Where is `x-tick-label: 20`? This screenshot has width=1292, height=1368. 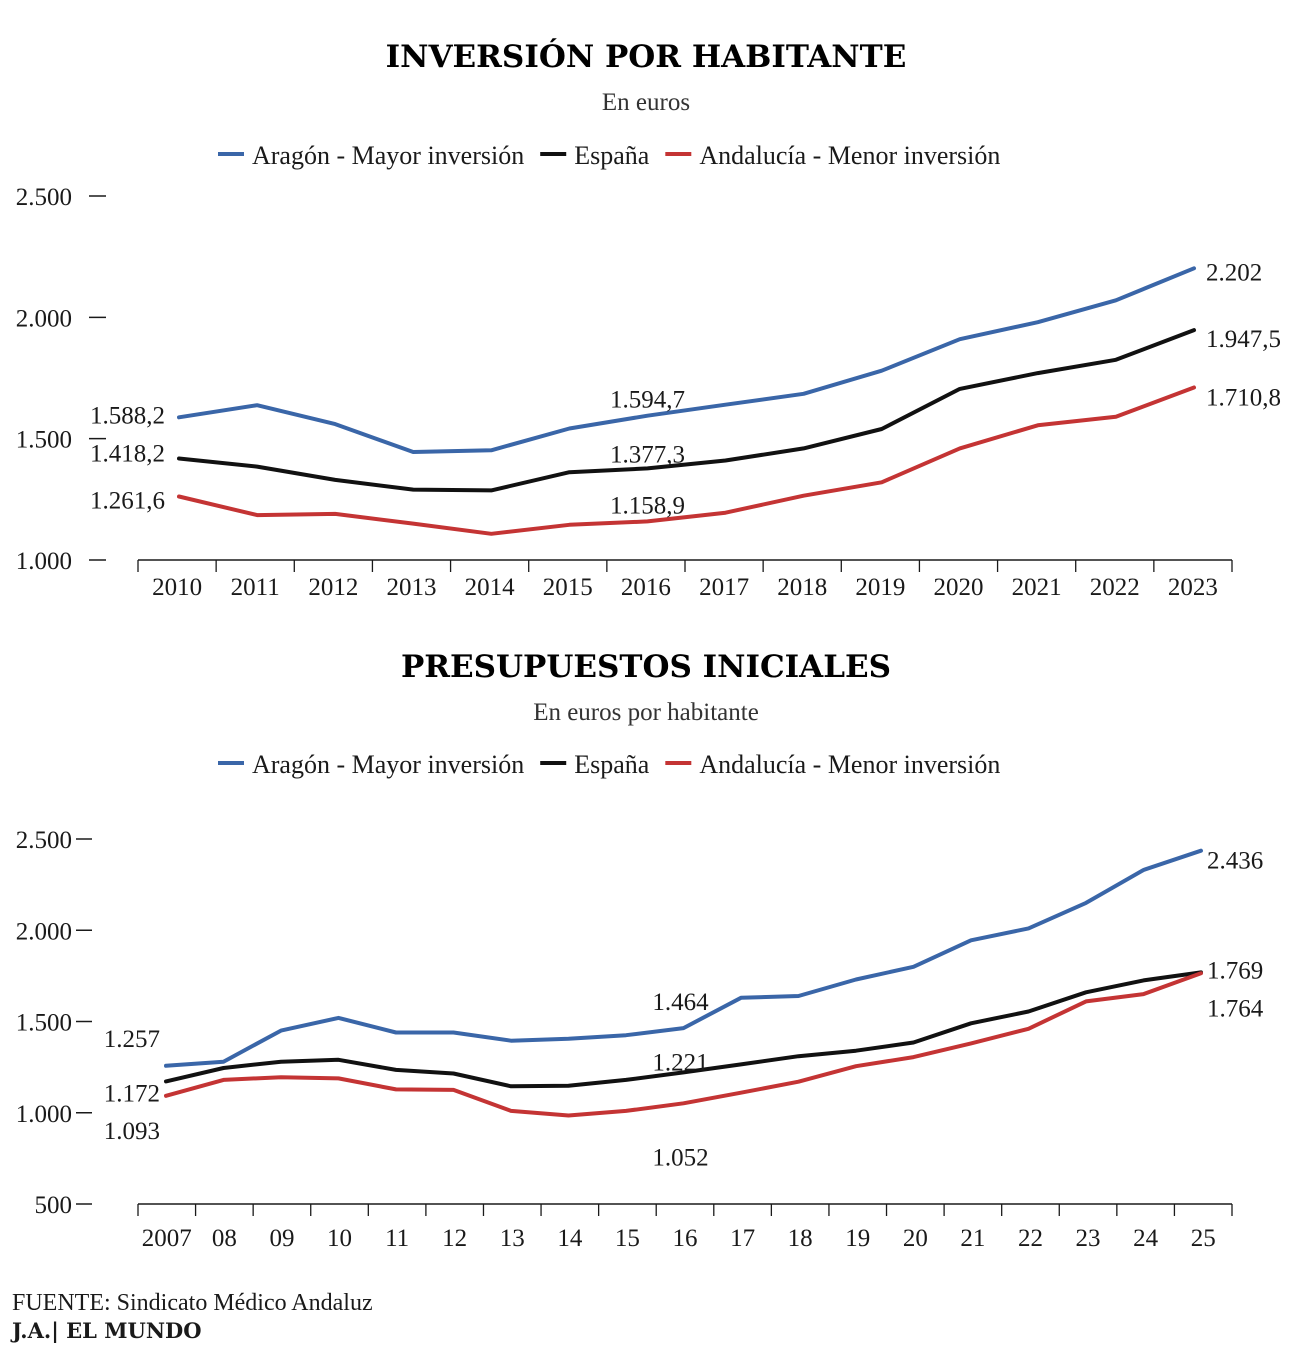 x-tick-label: 20 is located at coordinates (915, 1238).